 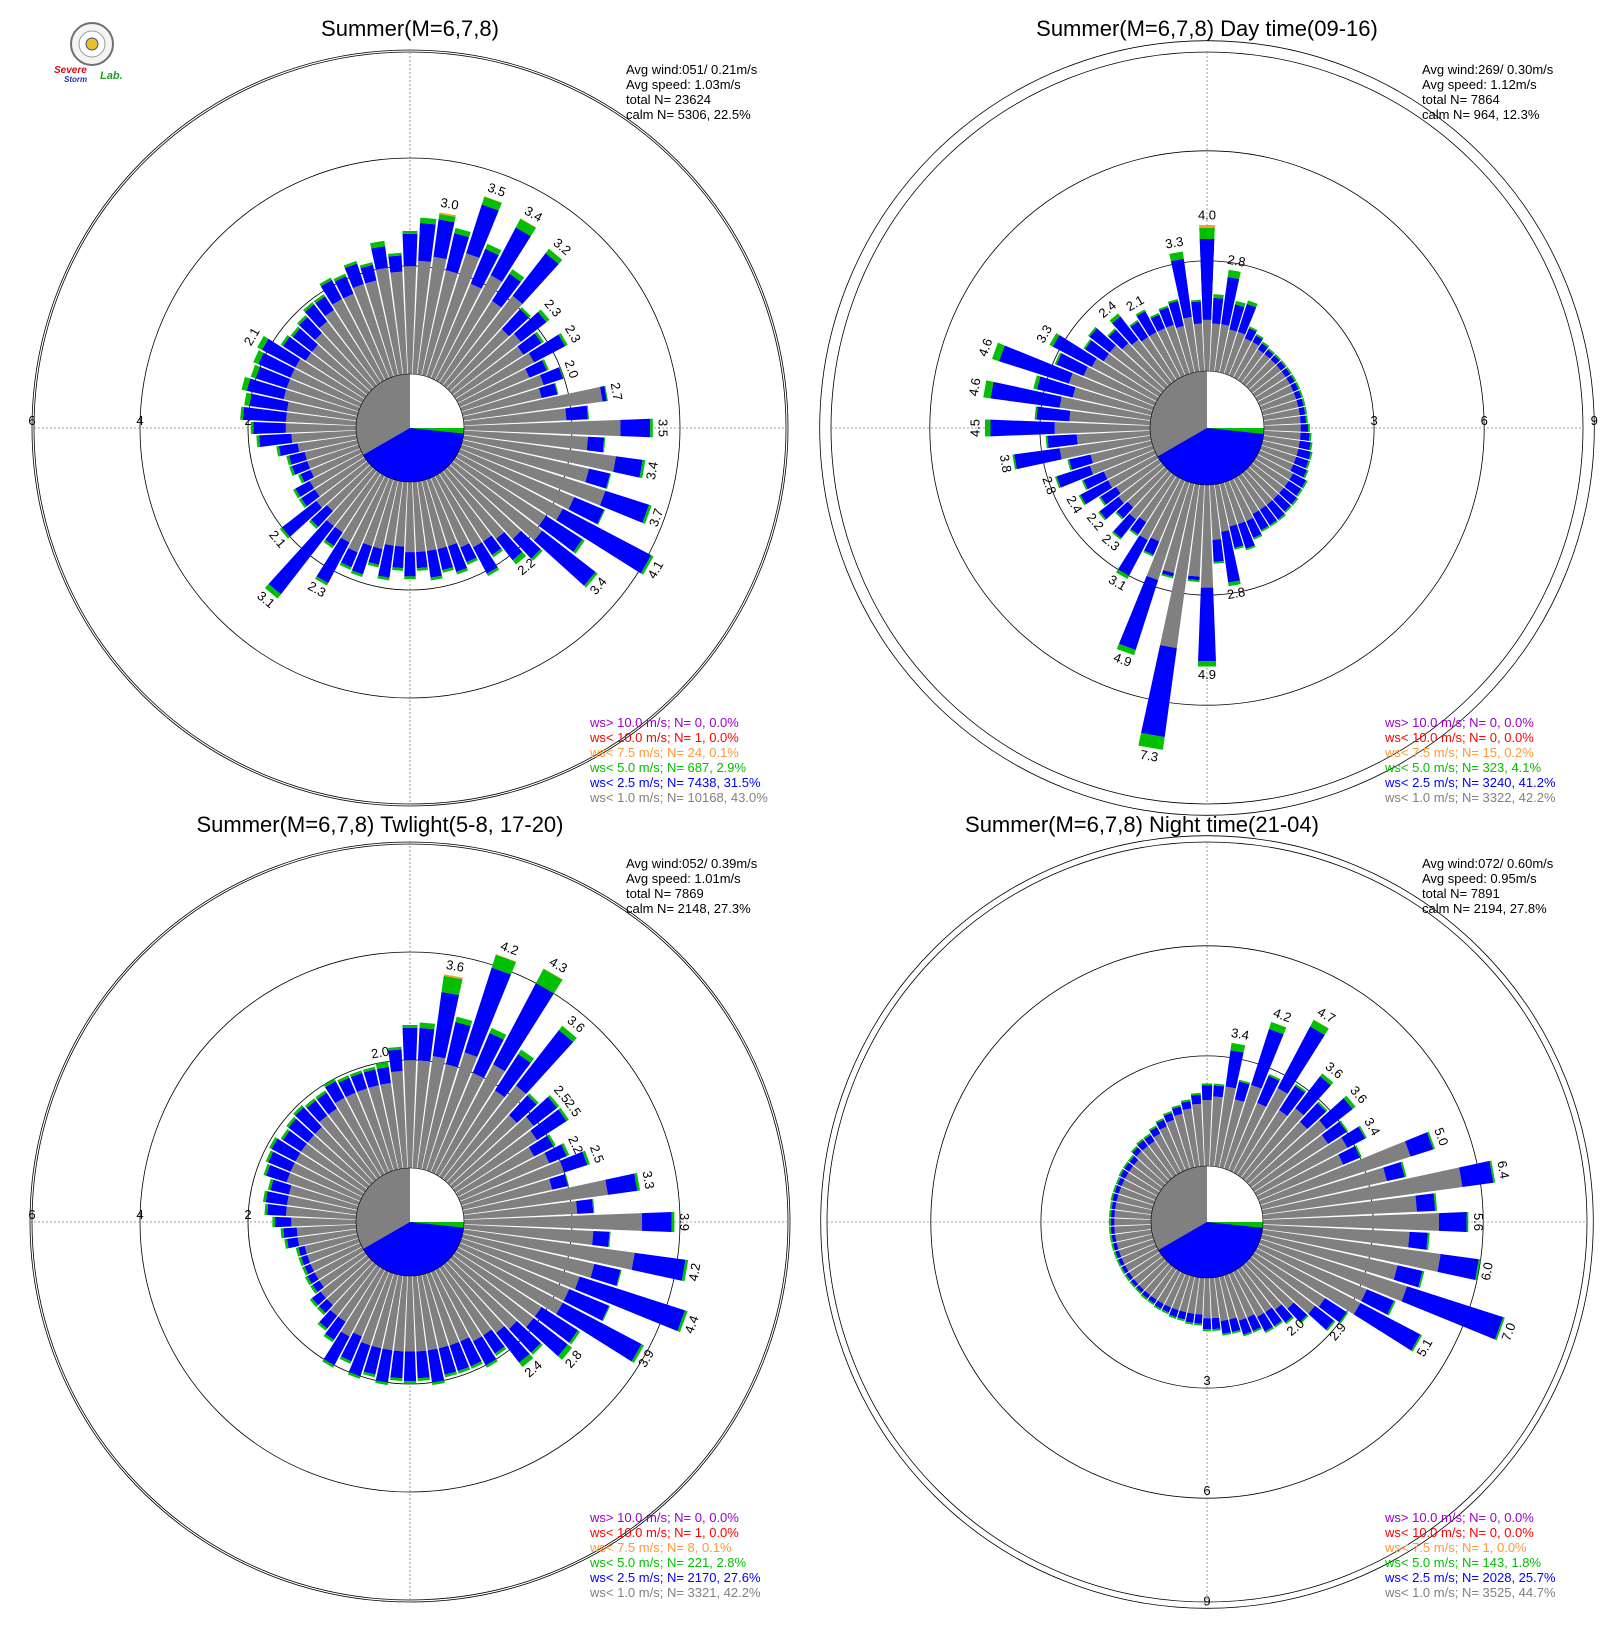 I want to click on ring-tick-label: 6, so click(x=1484, y=420).